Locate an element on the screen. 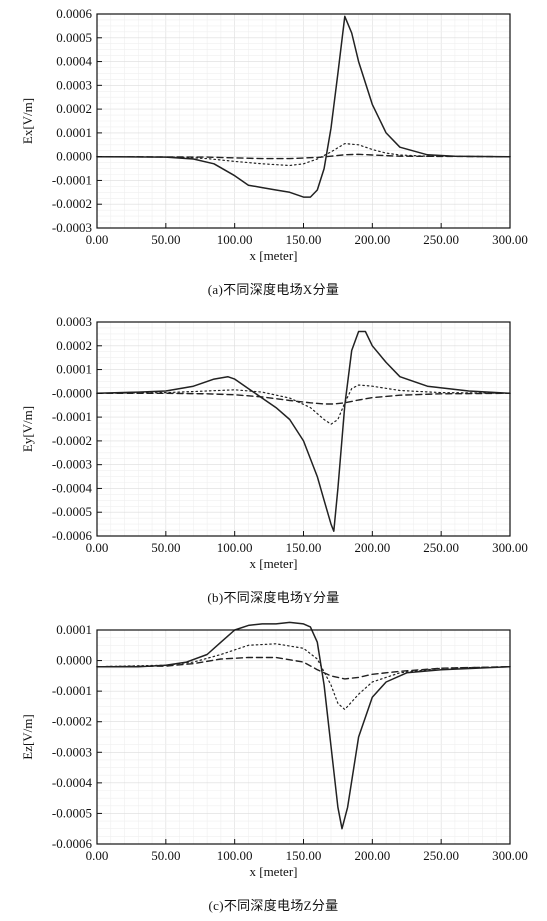  y-axis-label: Ex[V/m] is located at coordinates (27, 121).